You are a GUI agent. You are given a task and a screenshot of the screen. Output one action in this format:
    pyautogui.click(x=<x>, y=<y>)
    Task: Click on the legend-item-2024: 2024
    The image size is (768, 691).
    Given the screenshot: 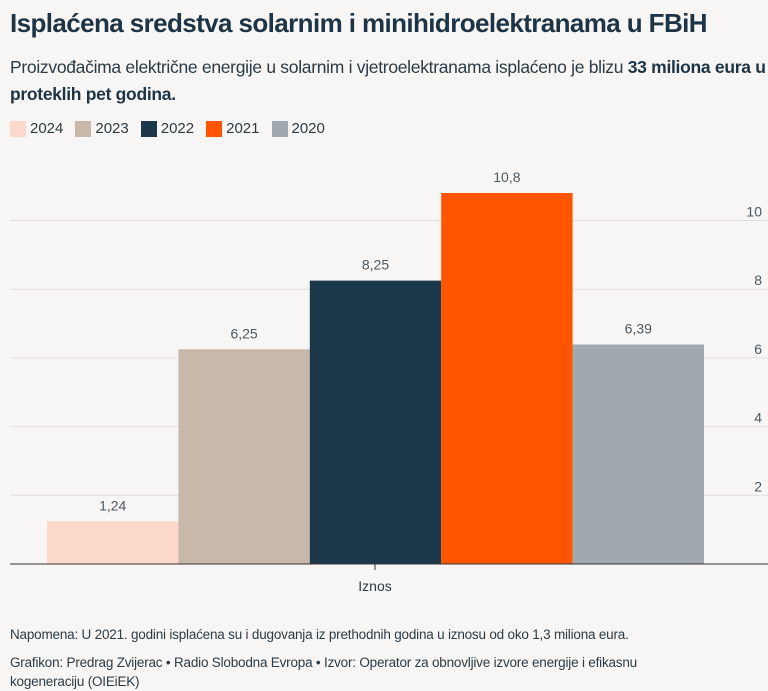 What is the action you would take?
    pyautogui.click(x=36, y=128)
    